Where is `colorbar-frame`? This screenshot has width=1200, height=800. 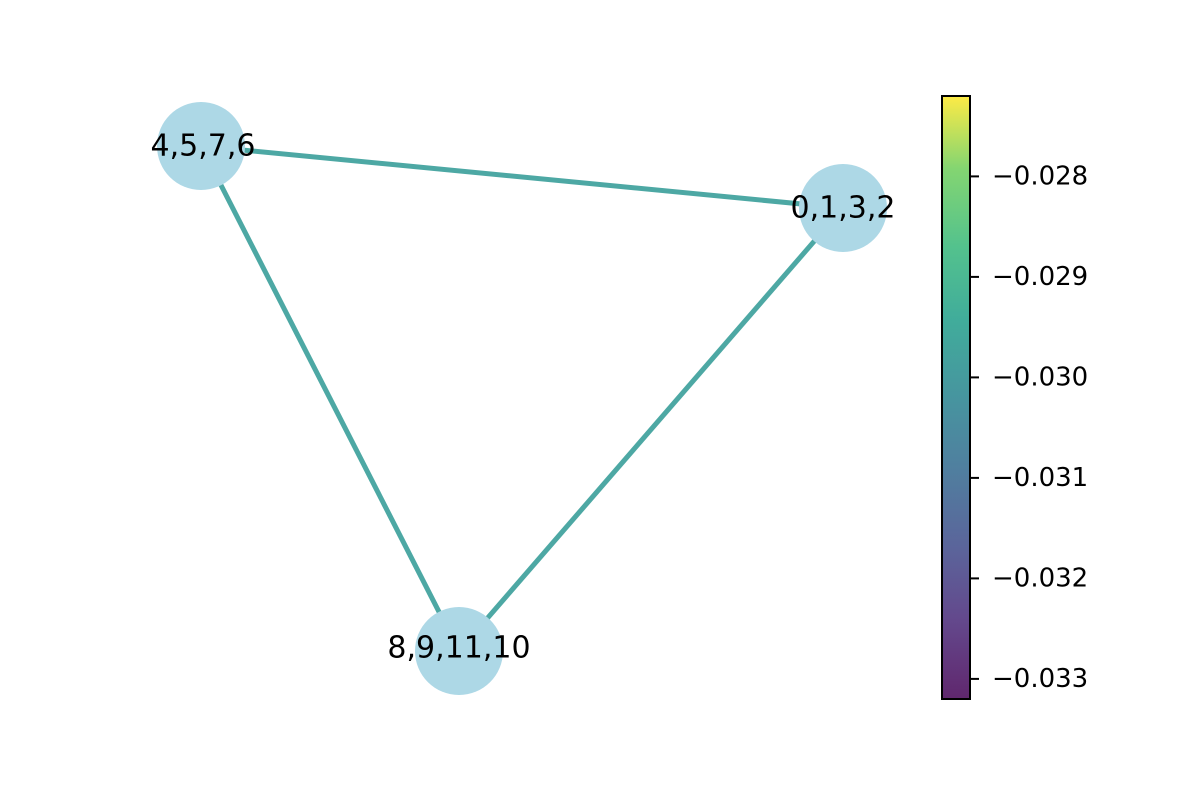 colorbar-frame is located at coordinates (956, 397).